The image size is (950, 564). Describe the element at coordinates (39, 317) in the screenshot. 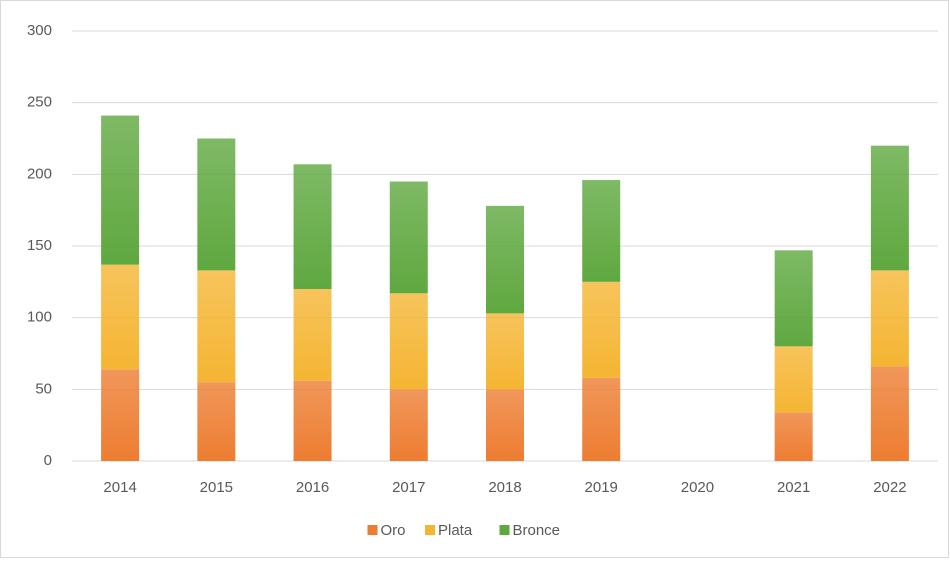

I see `y-tick-label: 100` at that location.